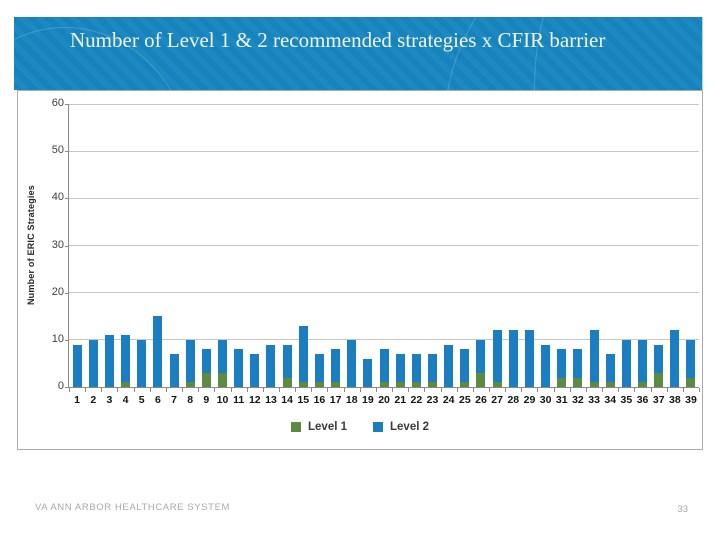 The width and height of the screenshot is (720, 540). I want to click on y-tick-label: 60, so click(57, 103).